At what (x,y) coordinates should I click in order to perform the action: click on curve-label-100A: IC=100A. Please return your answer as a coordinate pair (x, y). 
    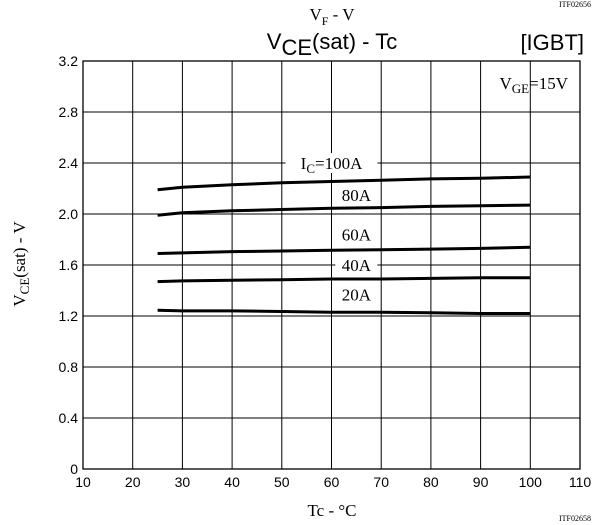
    Looking at the image, I should click on (332, 165).